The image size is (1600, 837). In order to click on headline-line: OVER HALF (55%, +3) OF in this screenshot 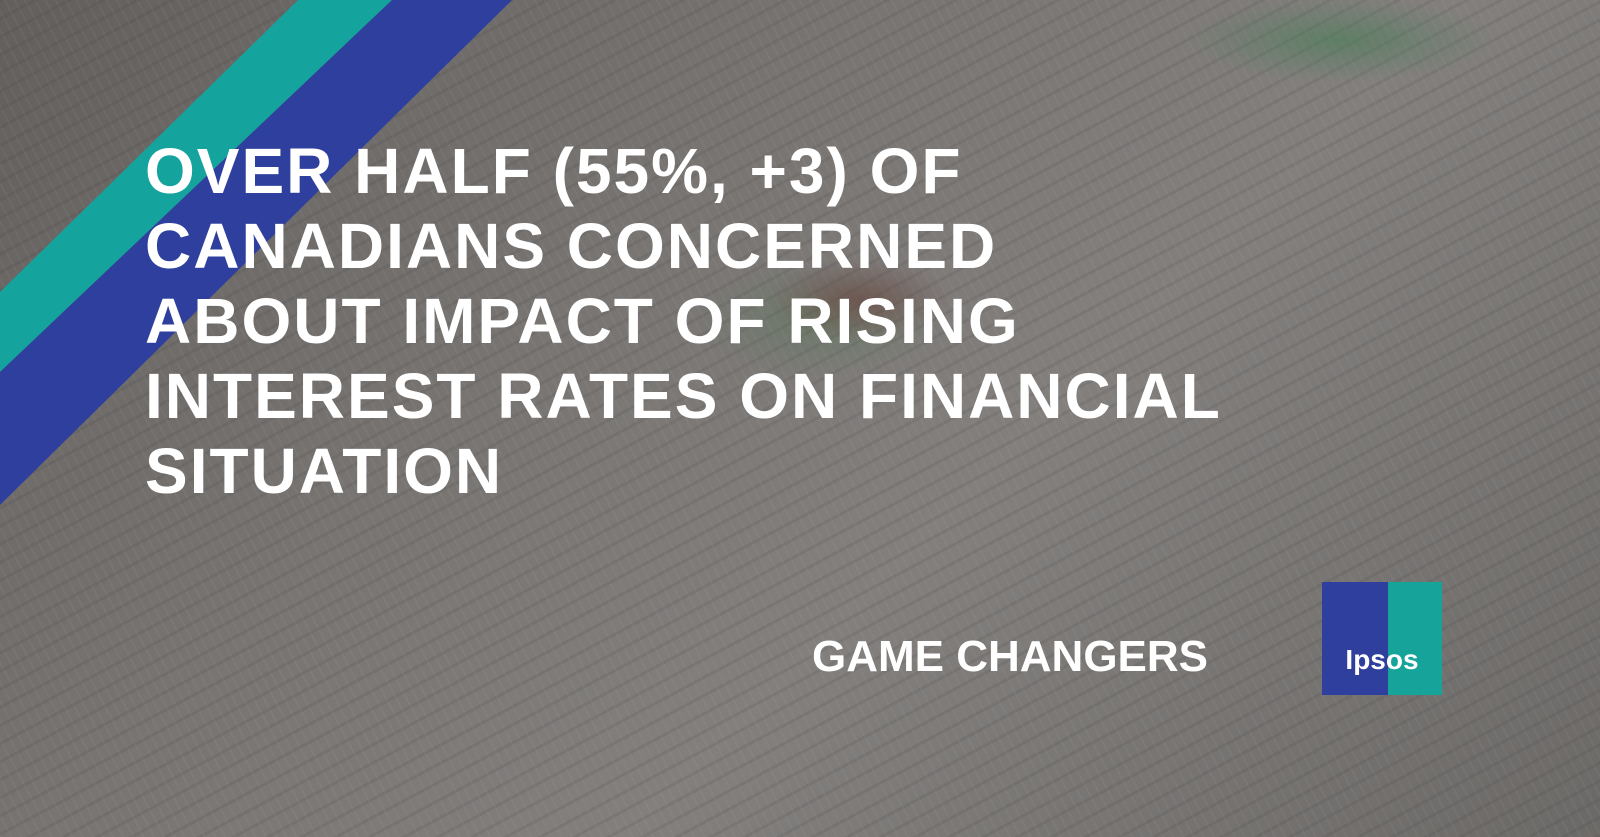, I will do `click(554, 171)`.